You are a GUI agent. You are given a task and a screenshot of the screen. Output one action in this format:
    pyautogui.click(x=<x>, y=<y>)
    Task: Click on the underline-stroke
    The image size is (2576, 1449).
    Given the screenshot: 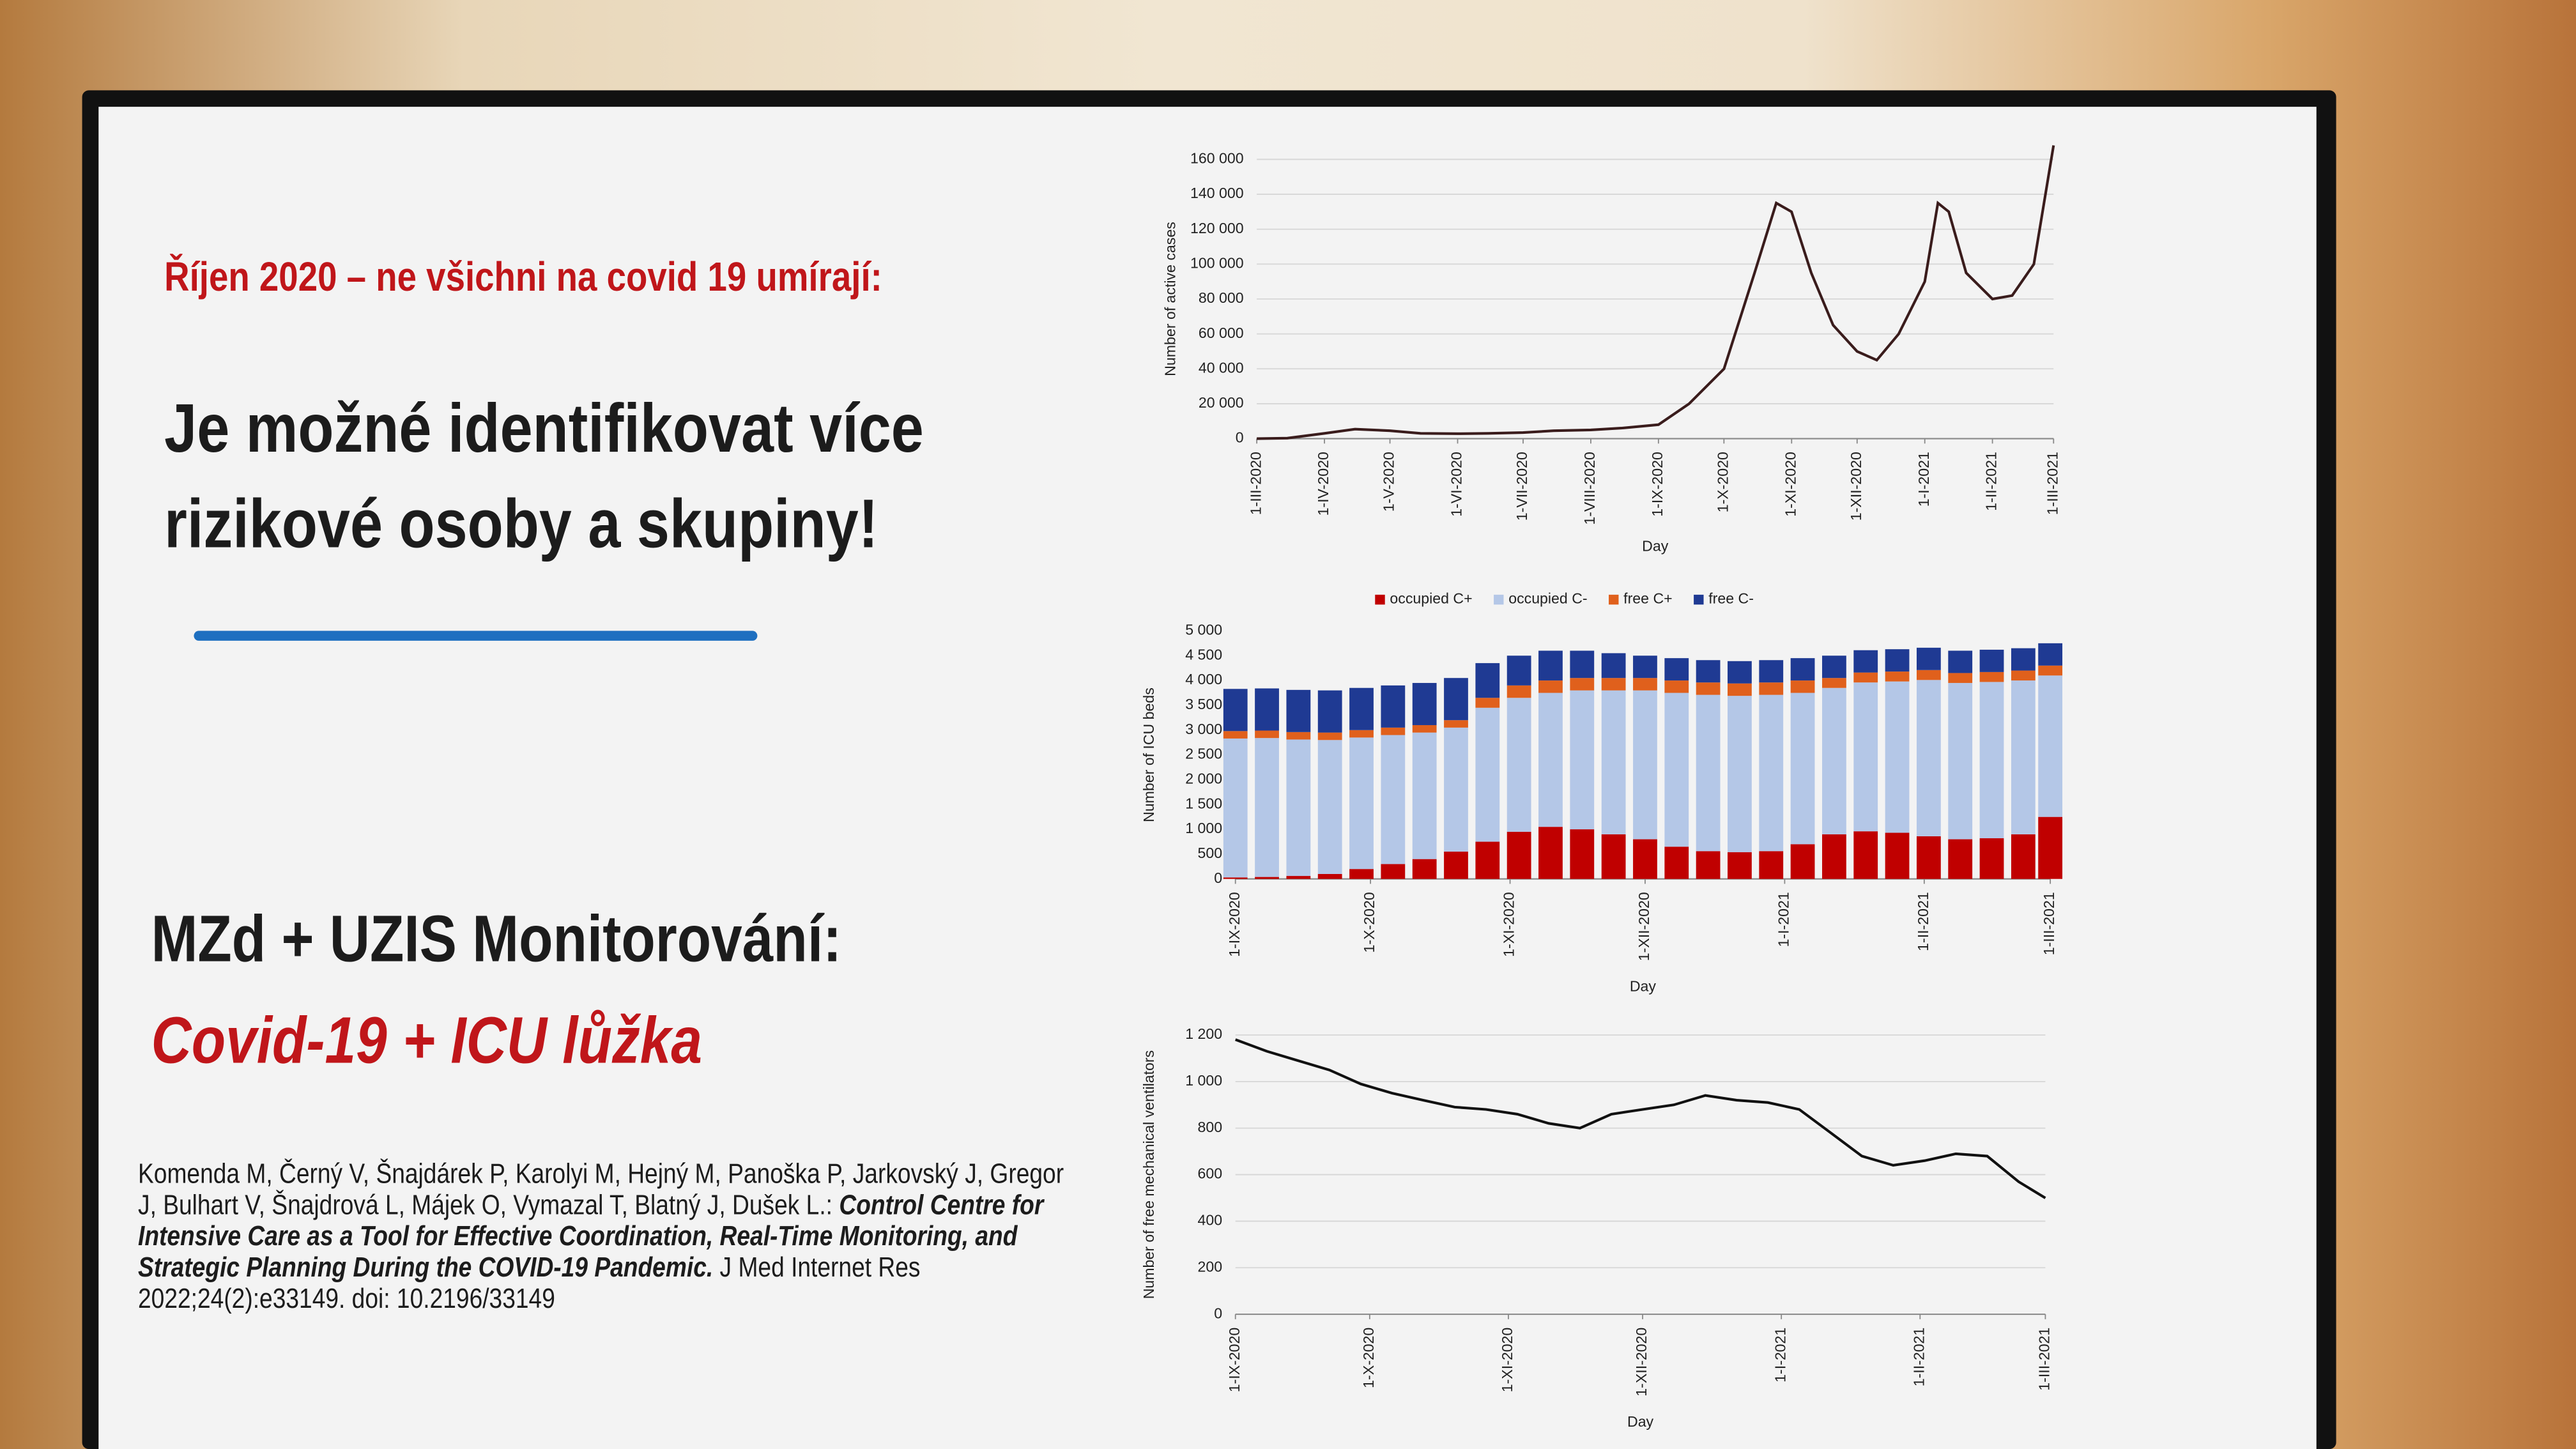 What is the action you would take?
    pyautogui.click(x=476, y=636)
    